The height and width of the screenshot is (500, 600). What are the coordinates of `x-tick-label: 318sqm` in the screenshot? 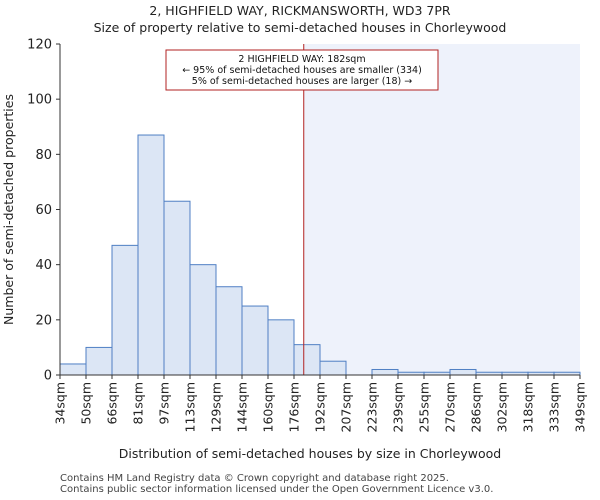 It's located at (528, 407).